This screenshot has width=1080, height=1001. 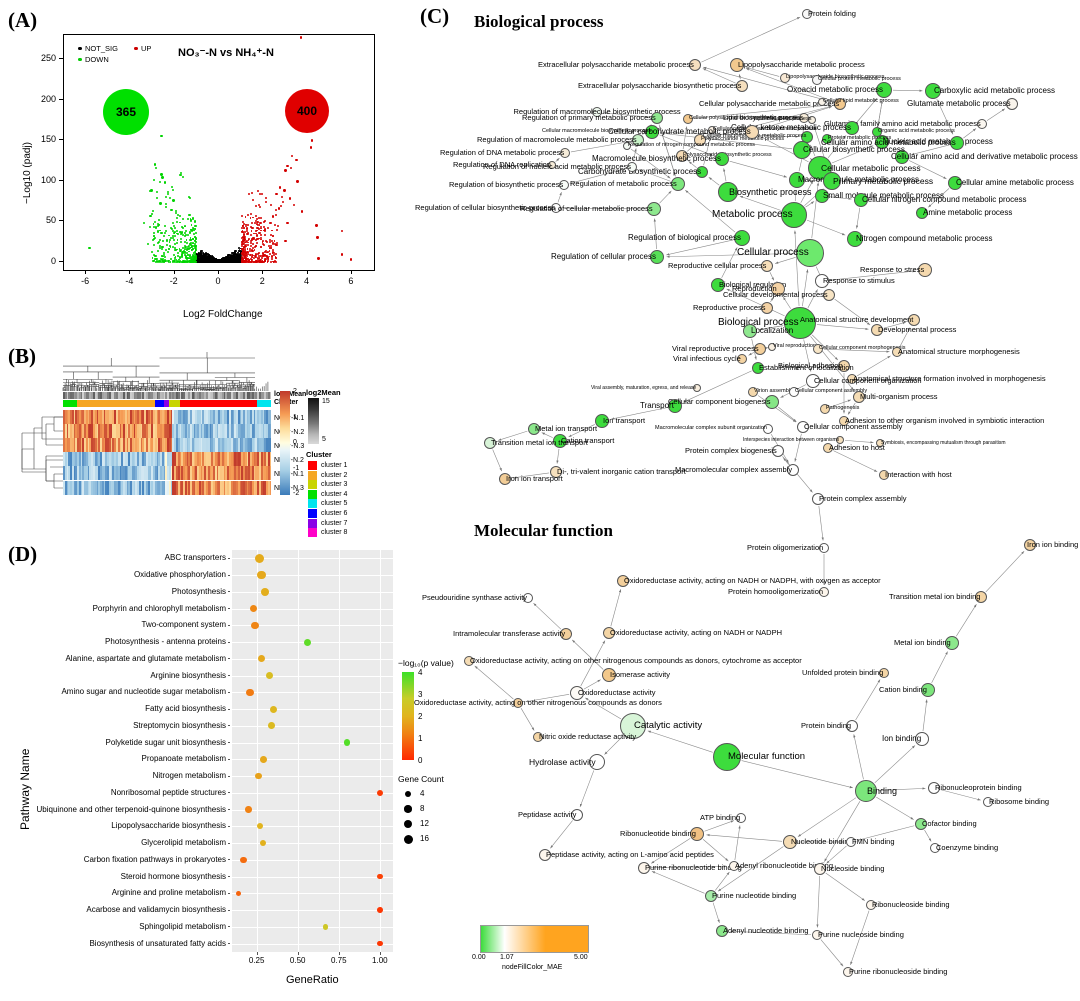 I want to click on volcano-count-bubble-up: 400, so click(x=307, y=111).